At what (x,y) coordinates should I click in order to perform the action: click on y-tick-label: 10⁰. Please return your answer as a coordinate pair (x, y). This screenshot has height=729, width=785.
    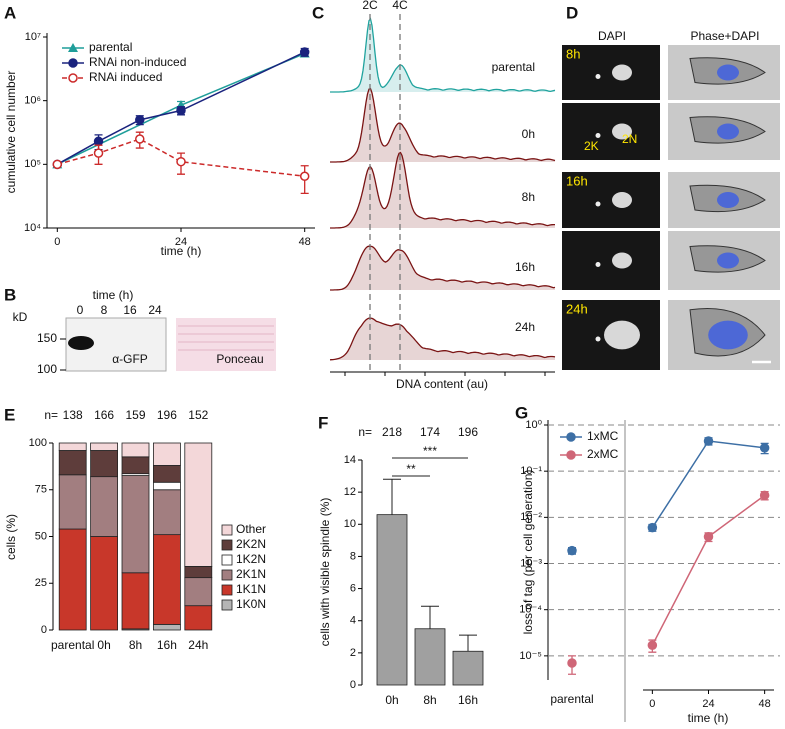
    Looking at the image, I should click on (533, 425).